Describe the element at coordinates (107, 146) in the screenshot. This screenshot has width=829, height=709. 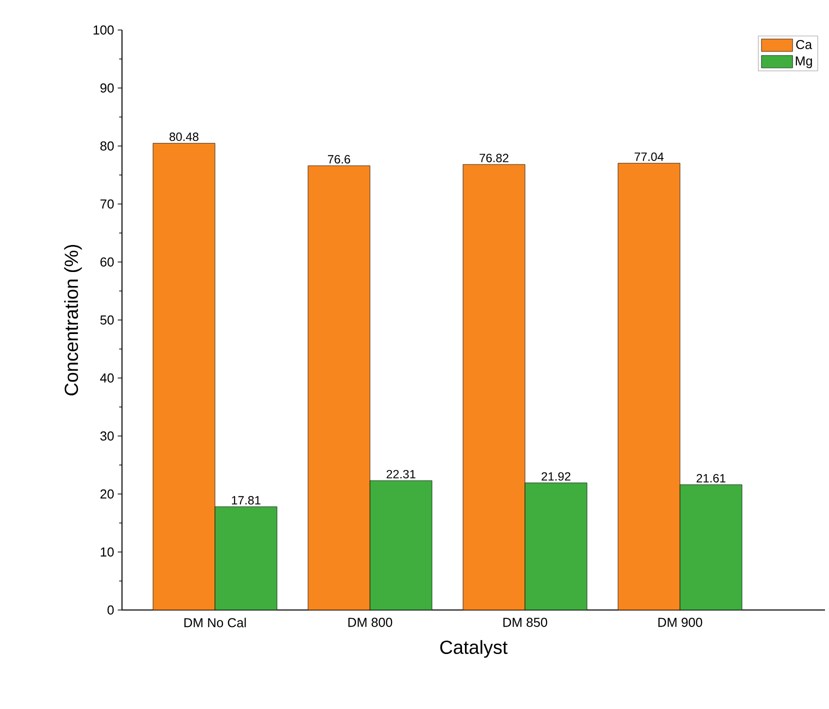
I see `y-tick-label: 80` at that location.